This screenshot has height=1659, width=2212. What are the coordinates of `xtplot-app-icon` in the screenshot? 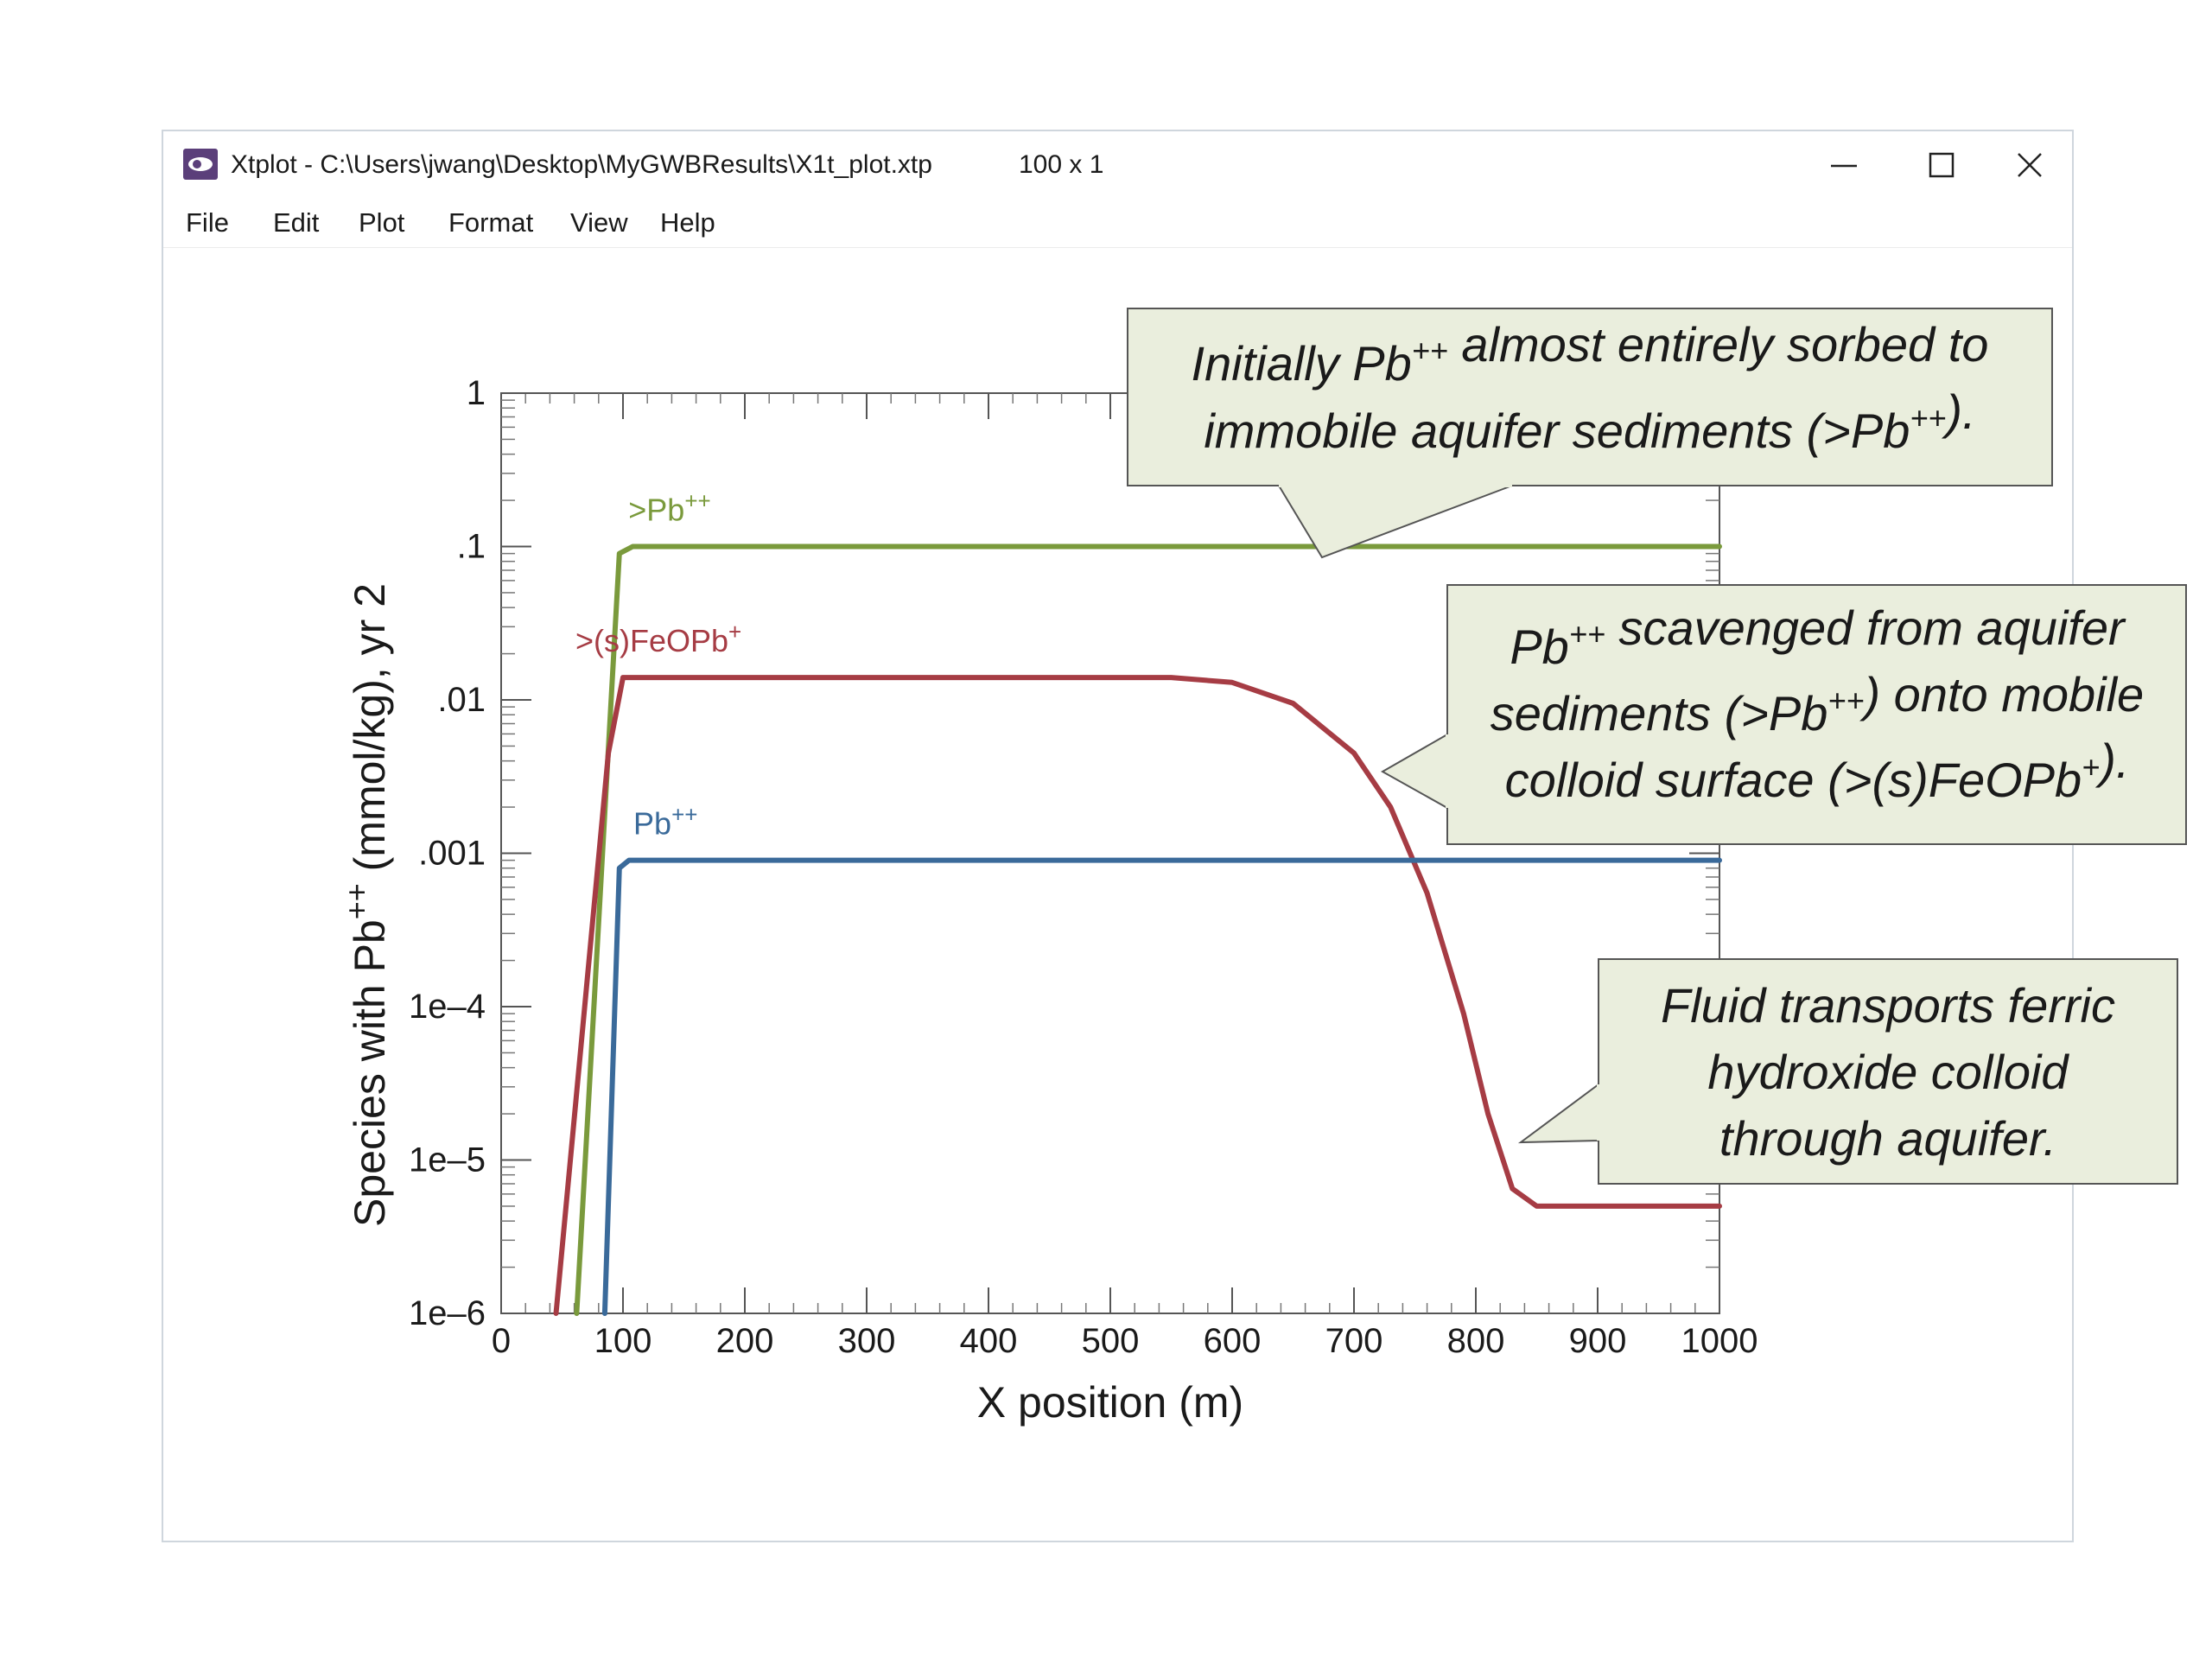 It's located at (200, 164).